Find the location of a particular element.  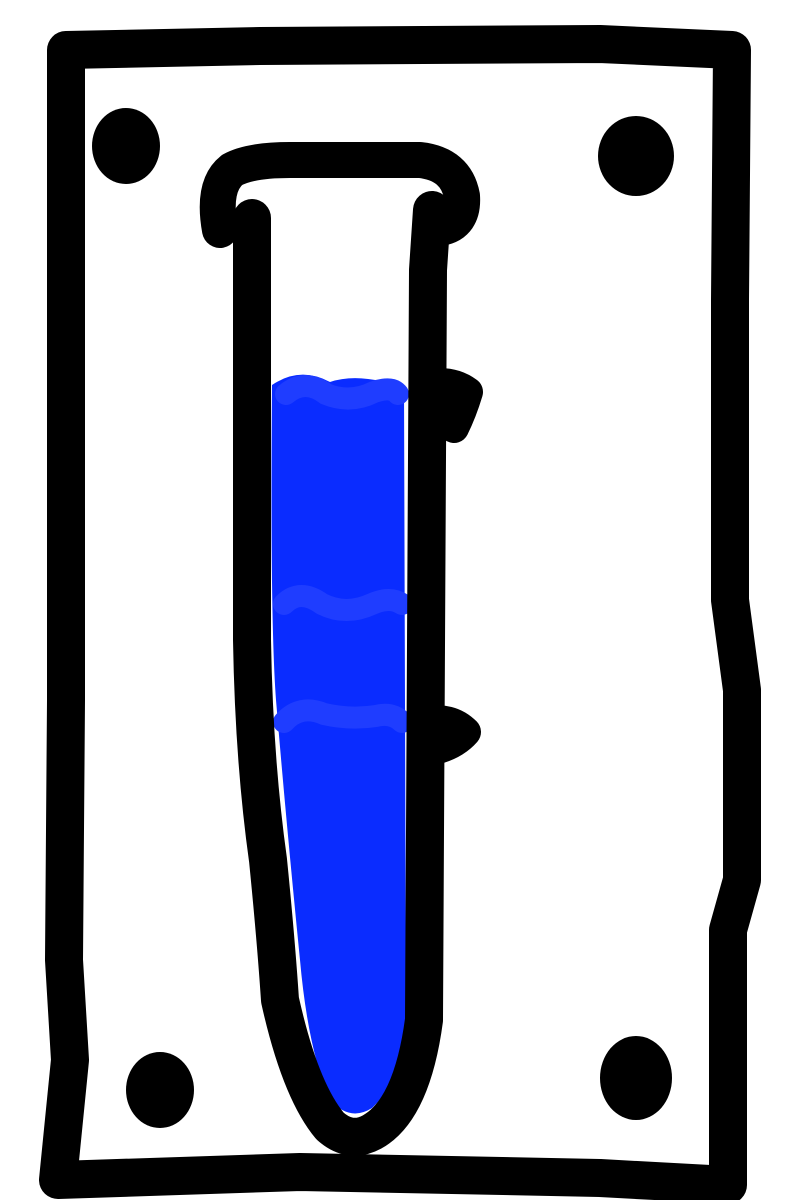

test-tube-lip is located at coordinates (340, 195).